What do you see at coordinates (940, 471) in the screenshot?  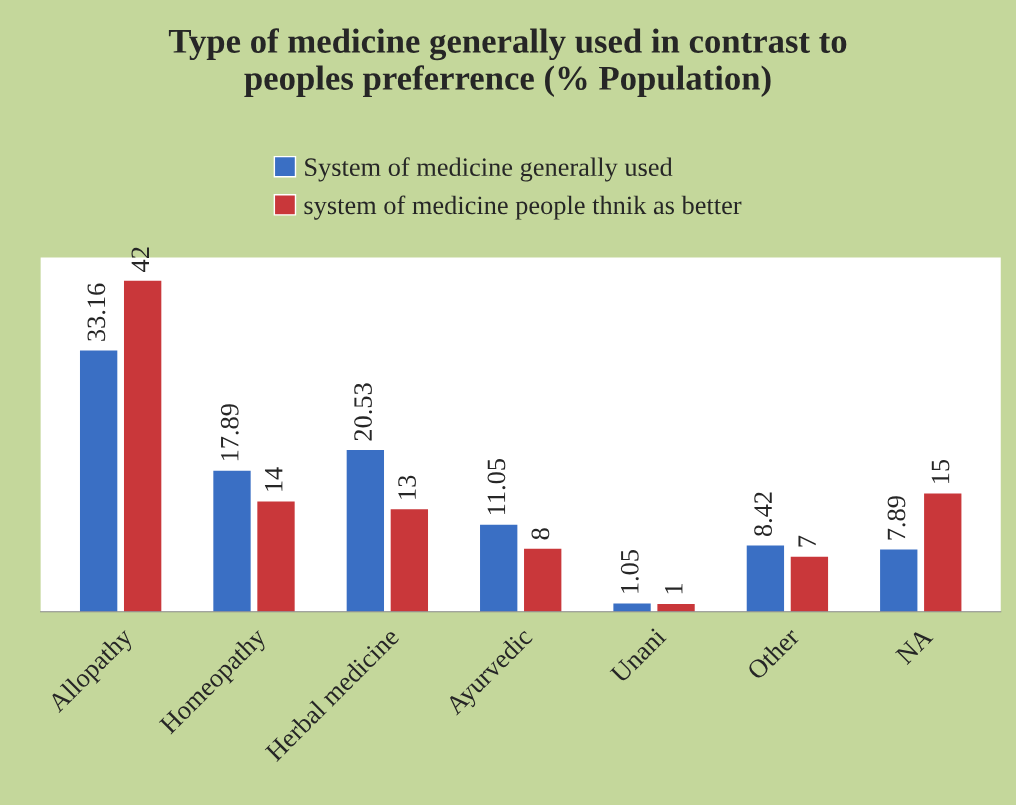 I see `data-label: 15` at bounding box center [940, 471].